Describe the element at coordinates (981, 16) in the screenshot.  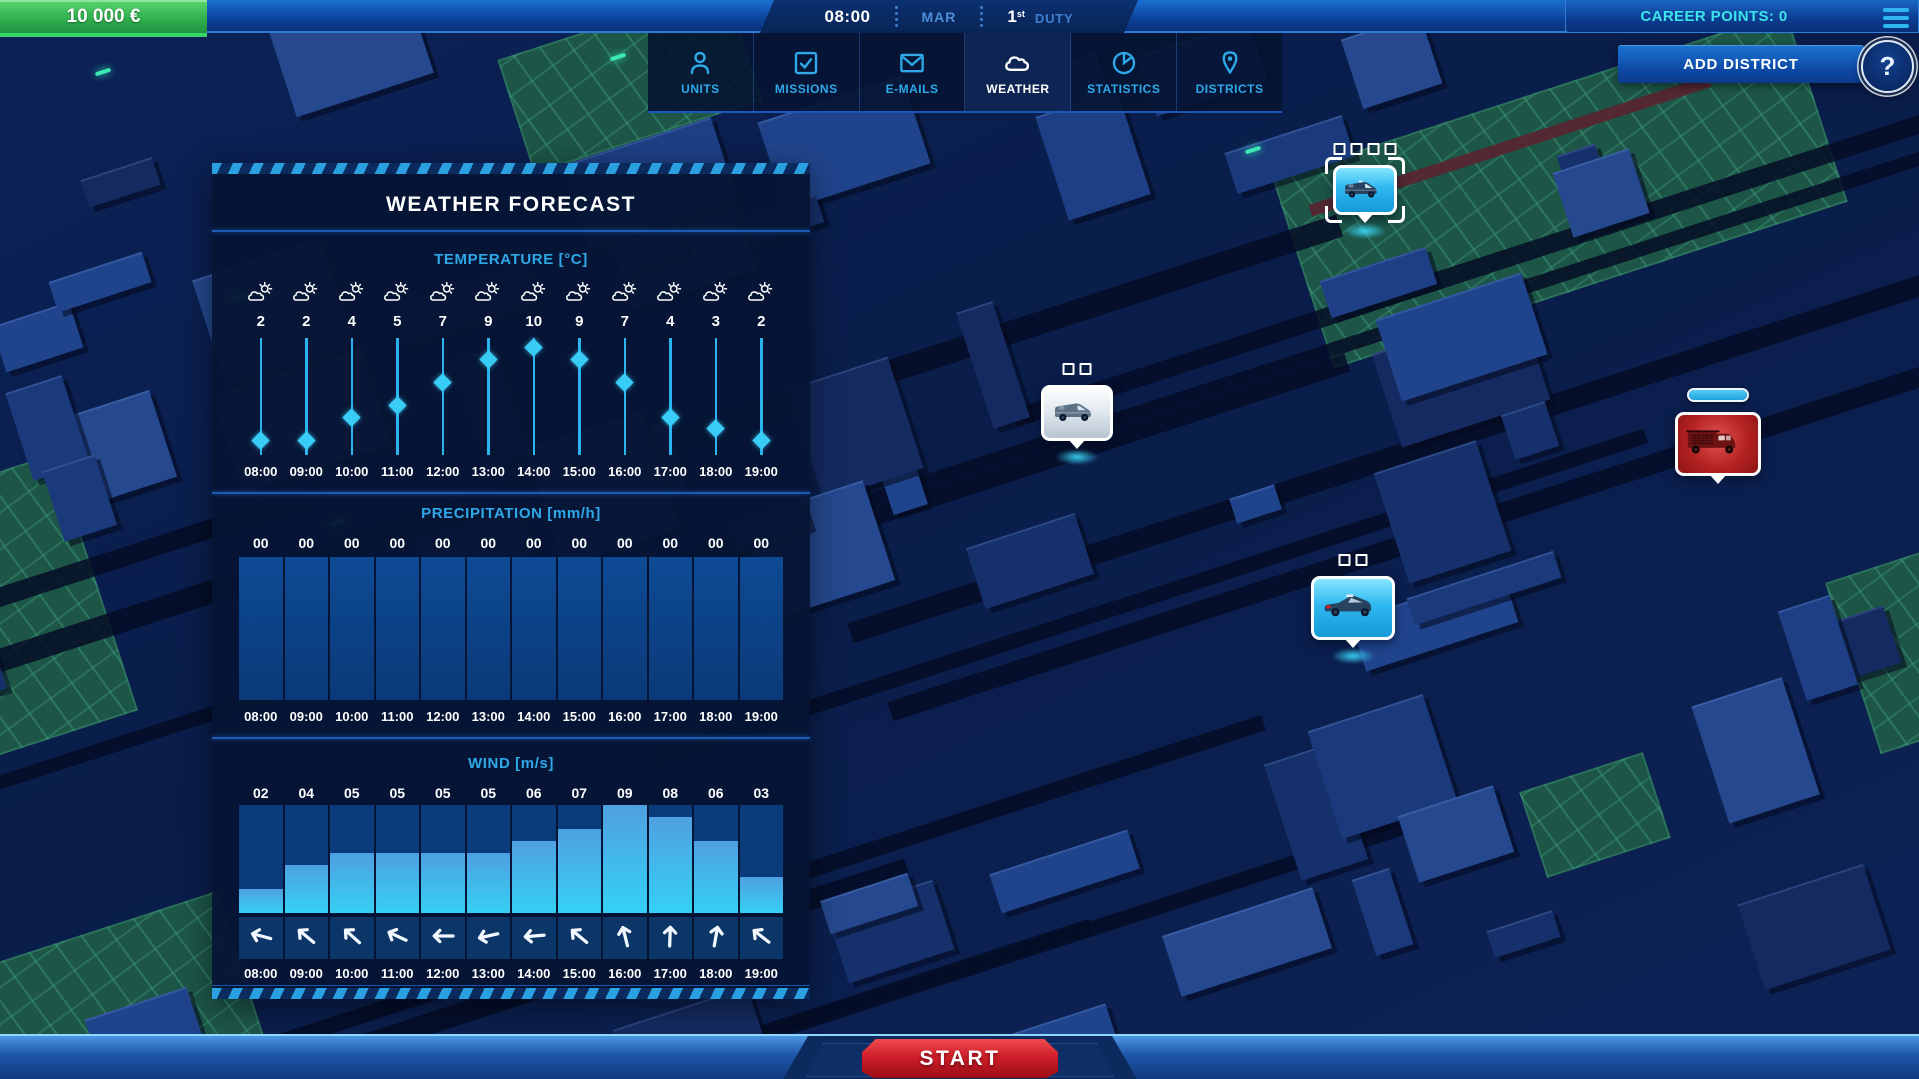
I see `separator-dots` at that location.